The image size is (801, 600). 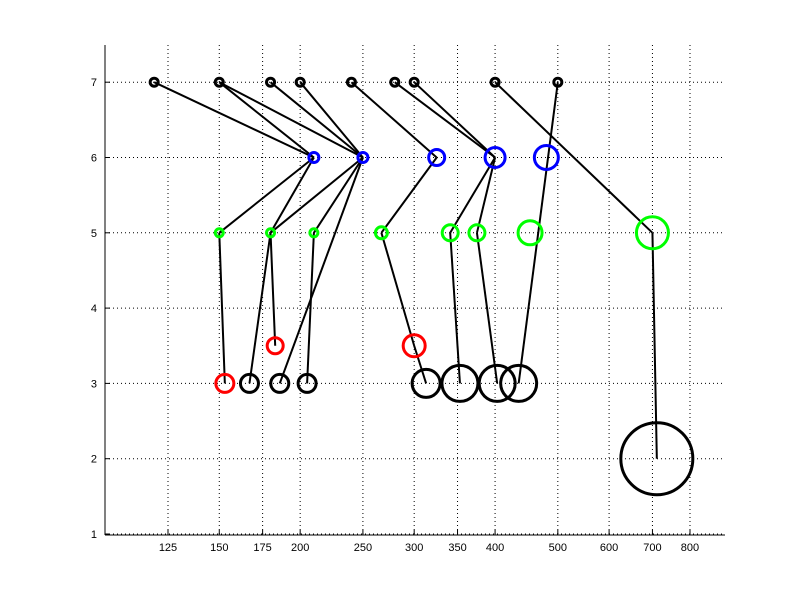 What do you see at coordinates (495, 548) in the screenshot?
I see `x-tick-label: 400` at bounding box center [495, 548].